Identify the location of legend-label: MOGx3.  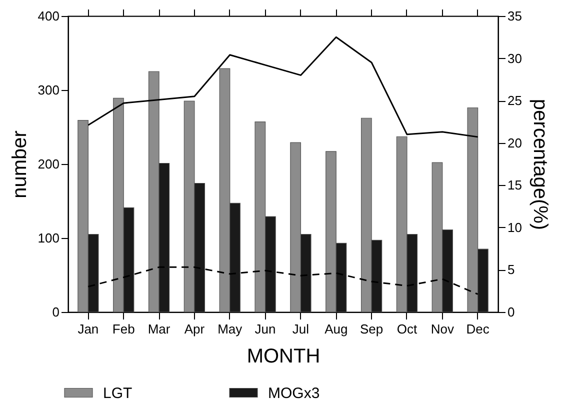
(294, 393).